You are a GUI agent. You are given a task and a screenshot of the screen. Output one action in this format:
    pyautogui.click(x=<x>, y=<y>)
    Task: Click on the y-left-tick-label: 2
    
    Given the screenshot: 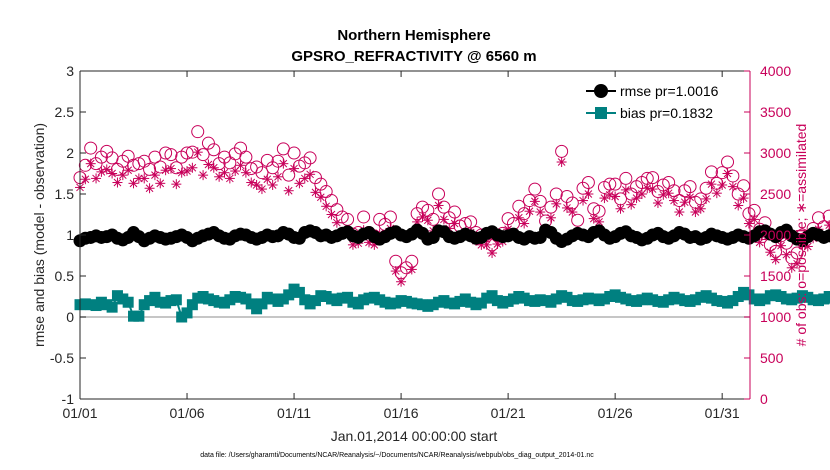 What is the action you would take?
    pyautogui.click(x=70, y=153)
    